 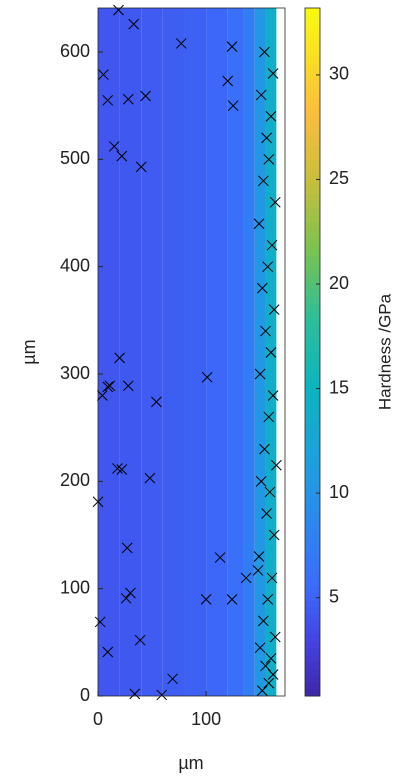 What do you see at coordinates (339, 283) in the screenshot?
I see `colorbar-tick-label: 20` at bounding box center [339, 283].